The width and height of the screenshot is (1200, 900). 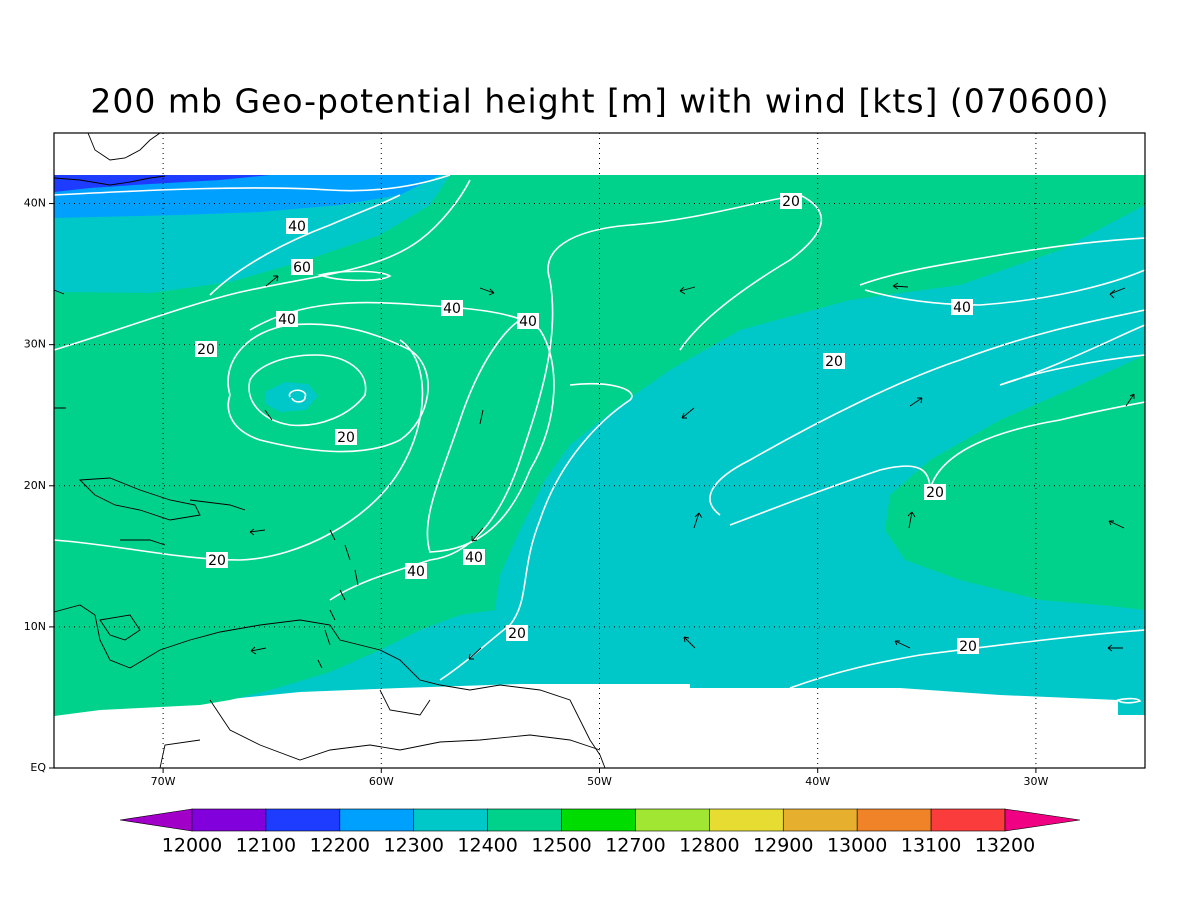 What do you see at coordinates (381, 781) in the screenshot?
I see `x-tick-label: 60W` at bounding box center [381, 781].